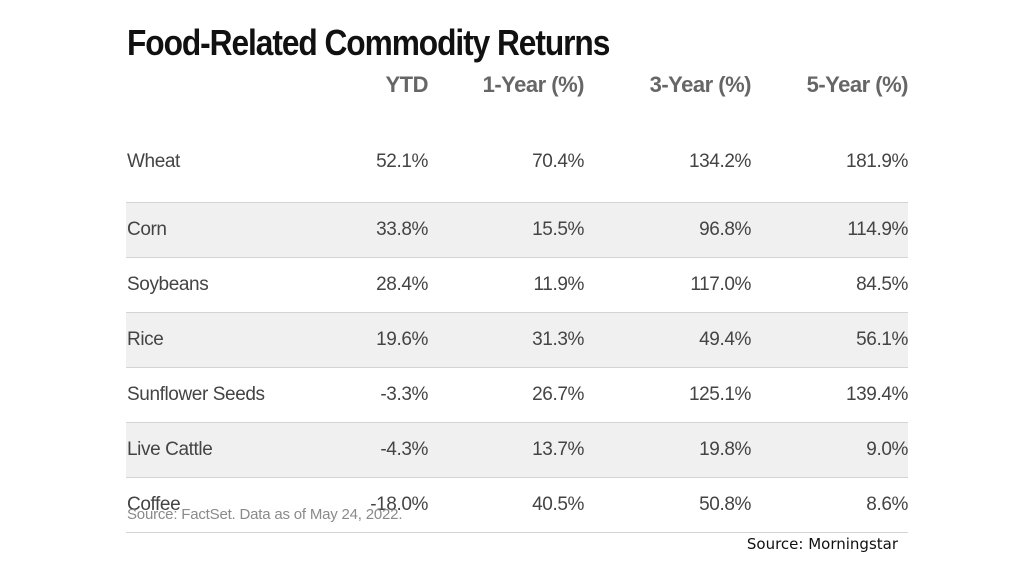 The image size is (1024, 576). I want to click on table-row: Rice 19.6% 31.3% 49.4% 56.1%, so click(517, 340).